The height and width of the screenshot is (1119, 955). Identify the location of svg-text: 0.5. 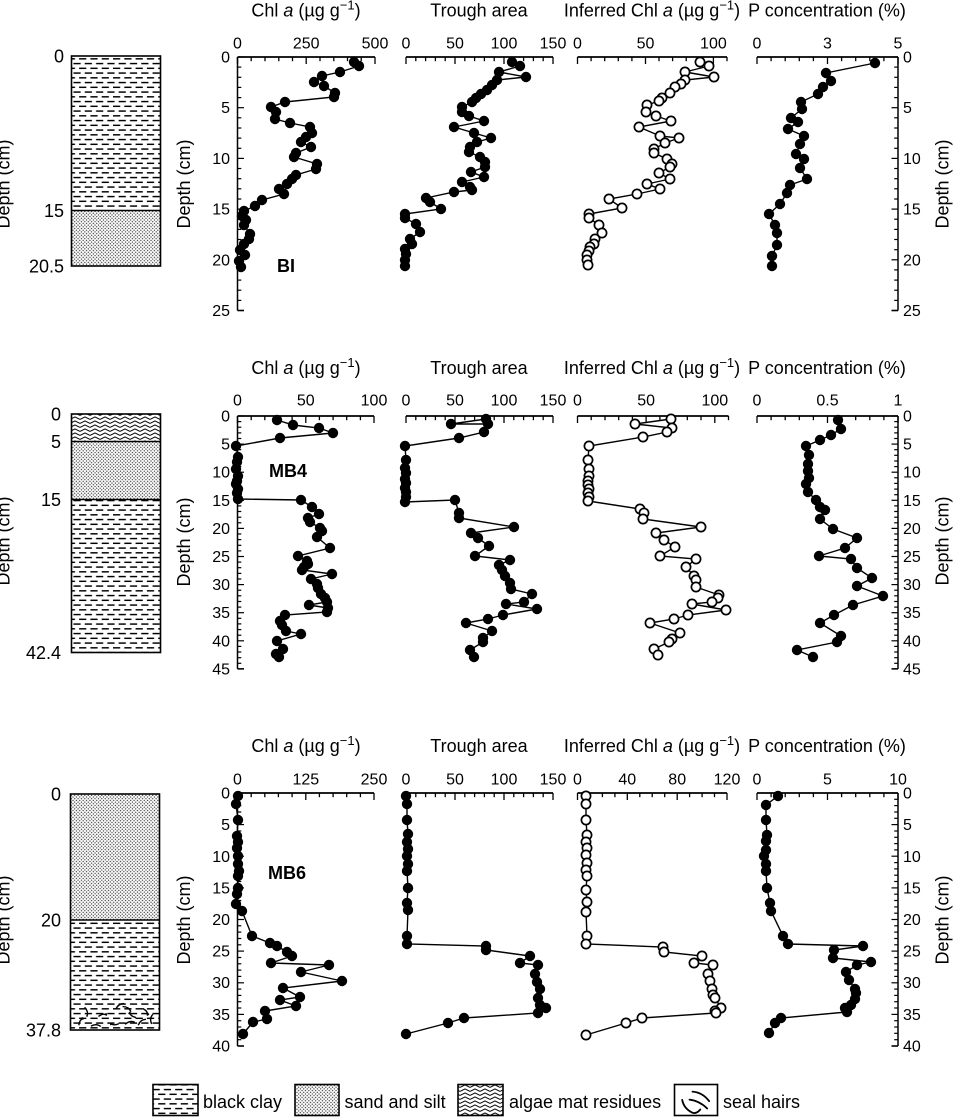
(827, 401).